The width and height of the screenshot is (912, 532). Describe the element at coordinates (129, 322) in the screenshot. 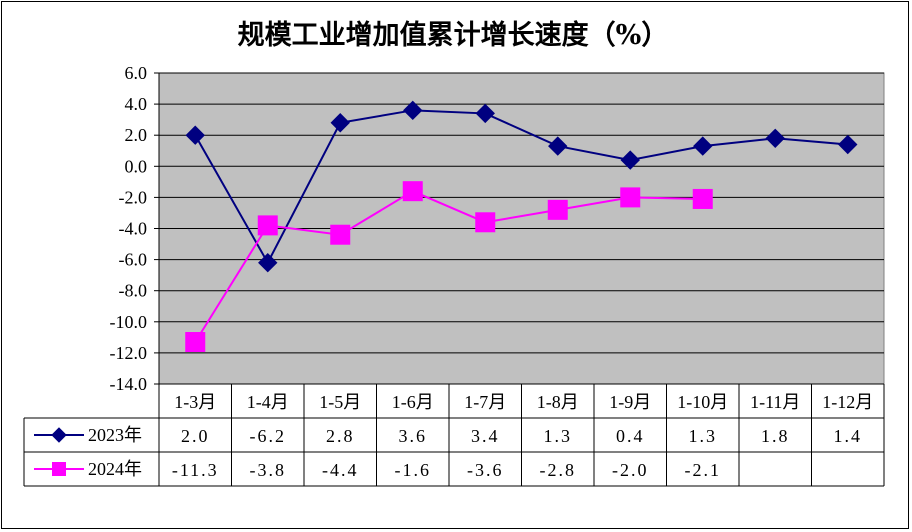

I see `y-tick-label: -10.0` at that location.